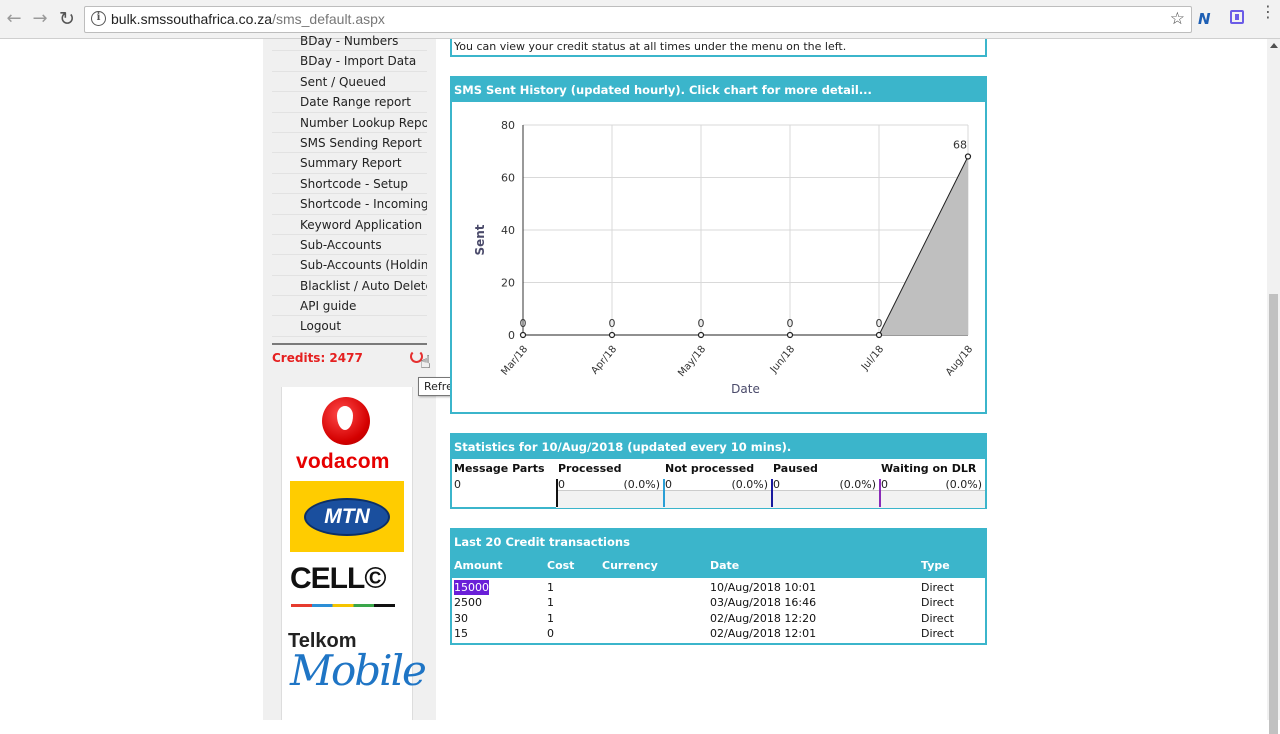 The image size is (1280, 734). What do you see at coordinates (14, 18) in the screenshot?
I see `back-icon: ←` at bounding box center [14, 18].